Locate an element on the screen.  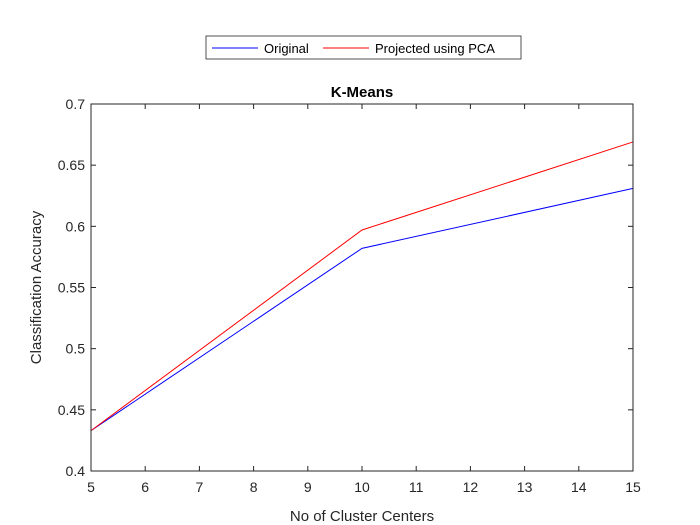
x-tick-label: 7 is located at coordinates (200, 487).